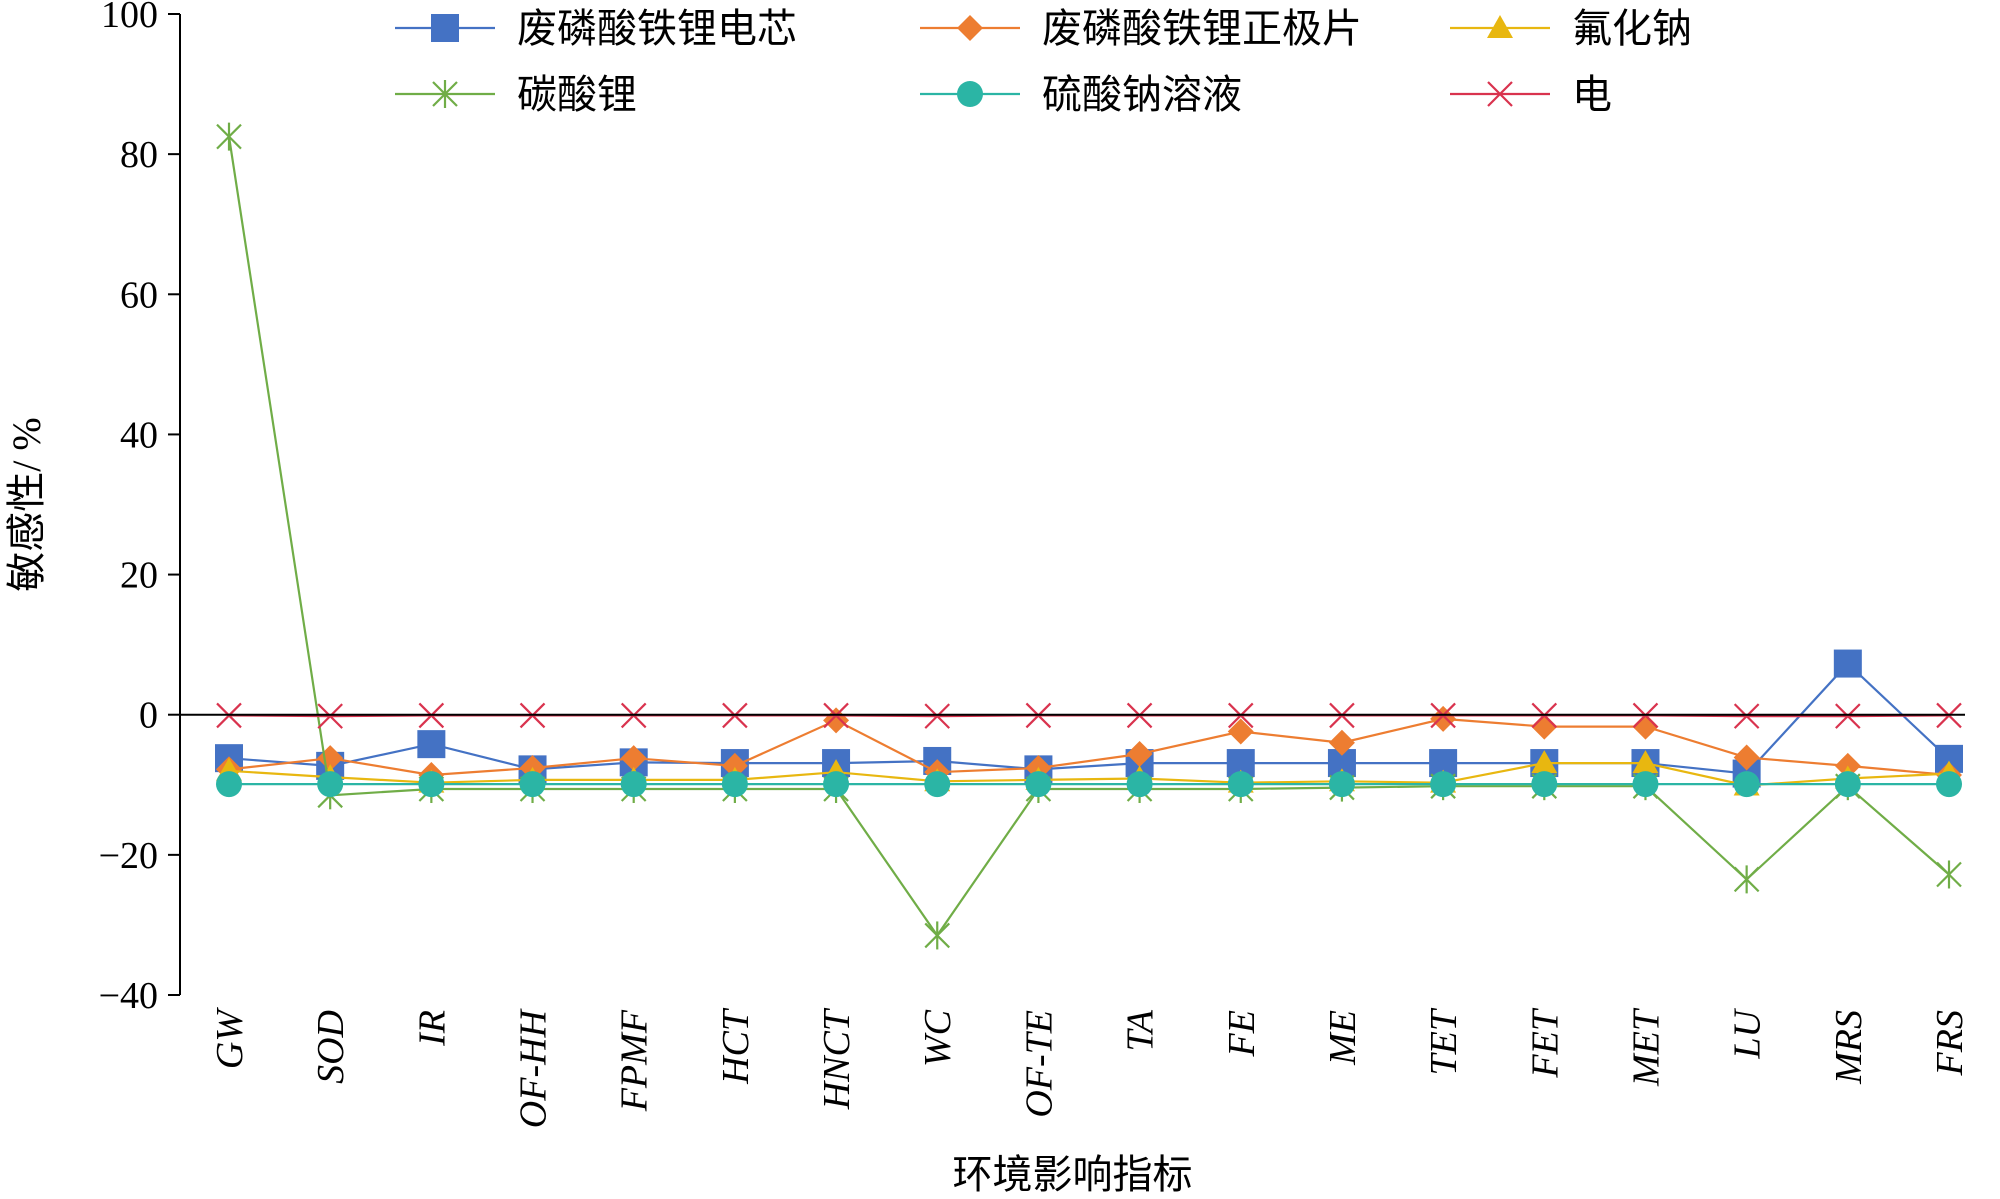 The height and width of the screenshot is (1199, 2000). Describe the element at coordinates (148, 716) in the screenshot. I see `y-tick-label: 0` at that location.